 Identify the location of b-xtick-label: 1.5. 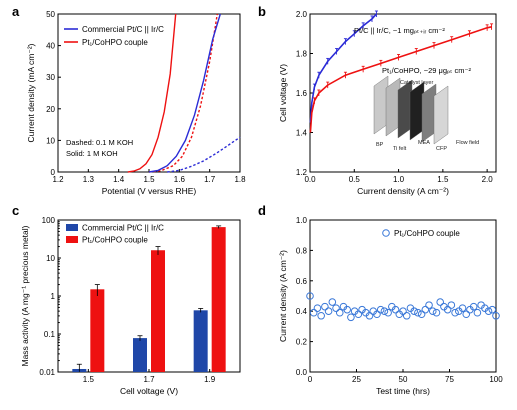
(443, 179).